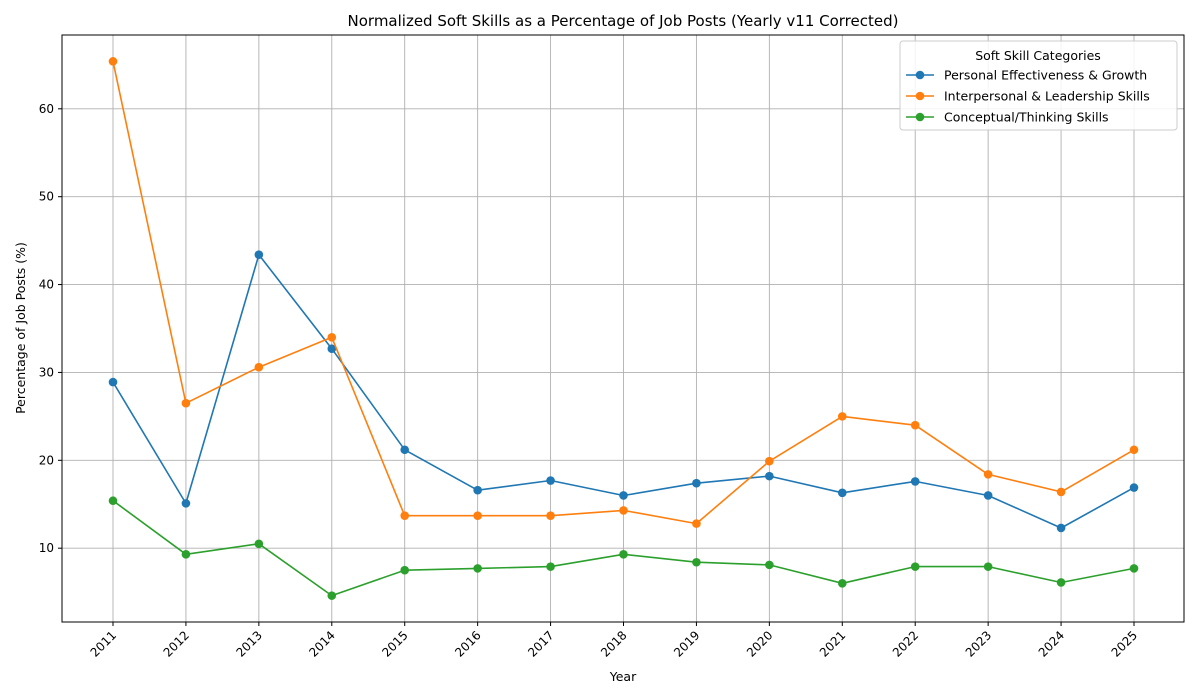 This screenshot has width=1200, height=700. Describe the element at coordinates (46, 285) in the screenshot. I see `y-tick-label: 40` at that location.